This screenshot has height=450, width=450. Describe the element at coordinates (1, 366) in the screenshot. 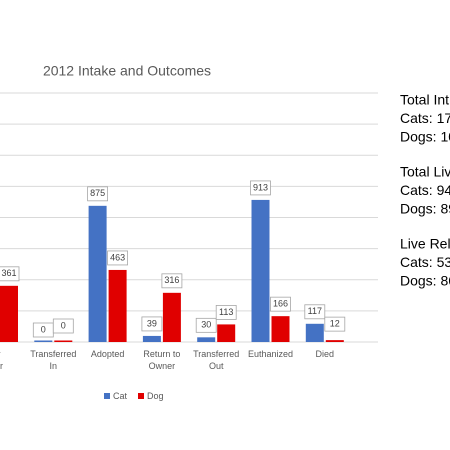

I see `x-tick-label-line: er` at that location.